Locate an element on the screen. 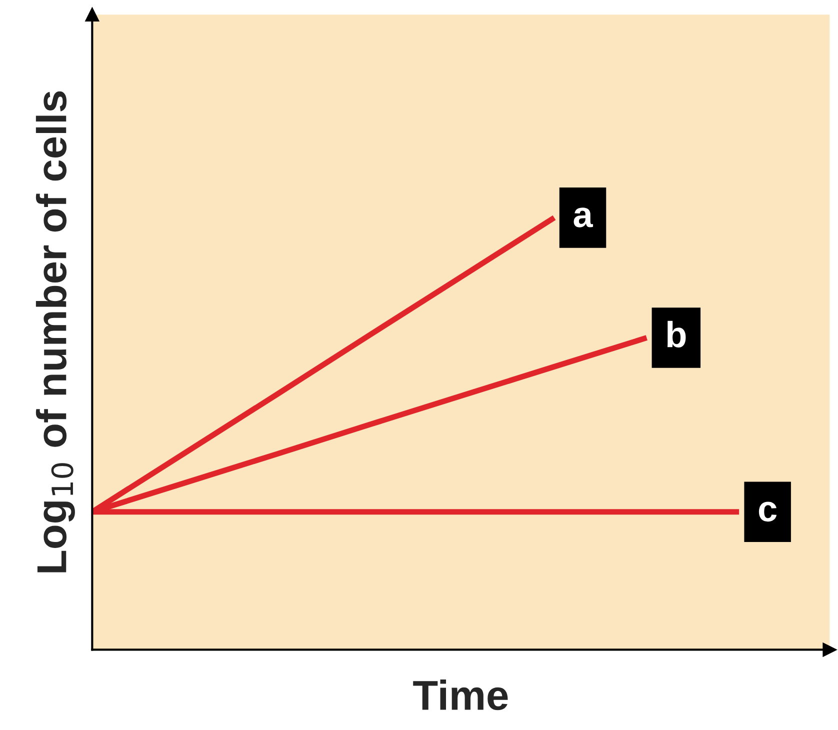  y-axis-title: Log$_{10}$ of number of cells is located at coordinates (55, 331).